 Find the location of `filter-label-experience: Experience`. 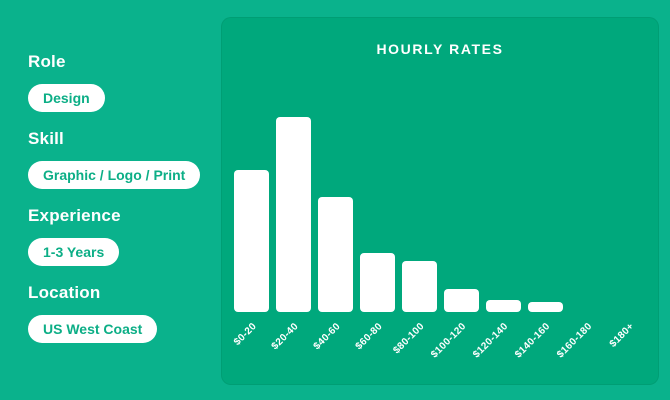

filter-label-experience: Experience is located at coordinates (74, 215).